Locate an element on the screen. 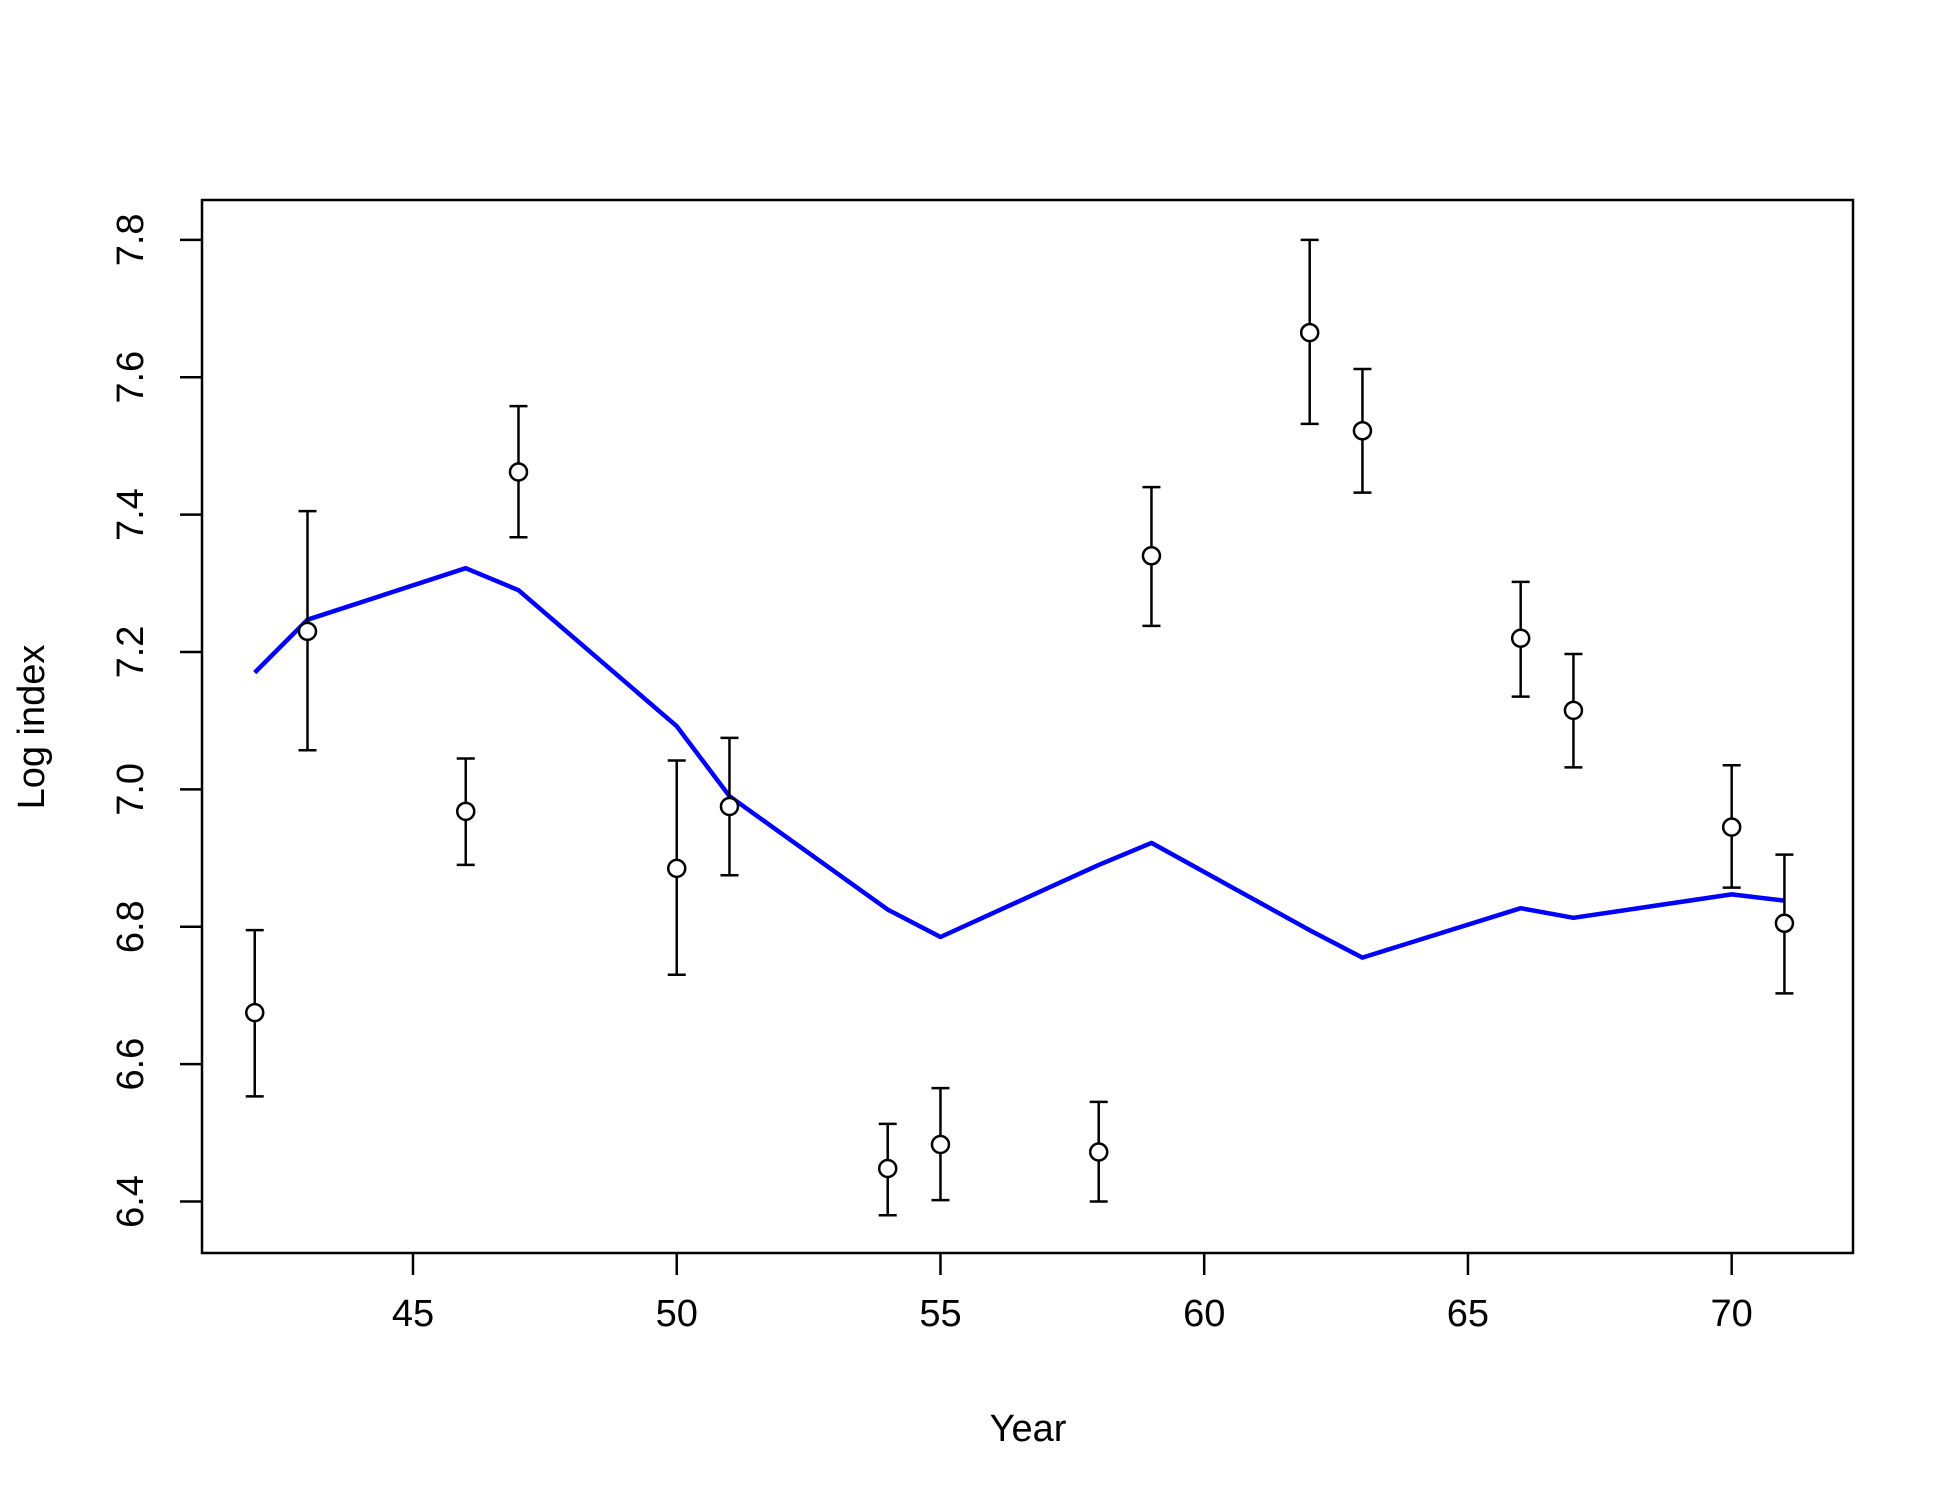  y-tick-label: 7.4 is located at coordinates (131, 514).